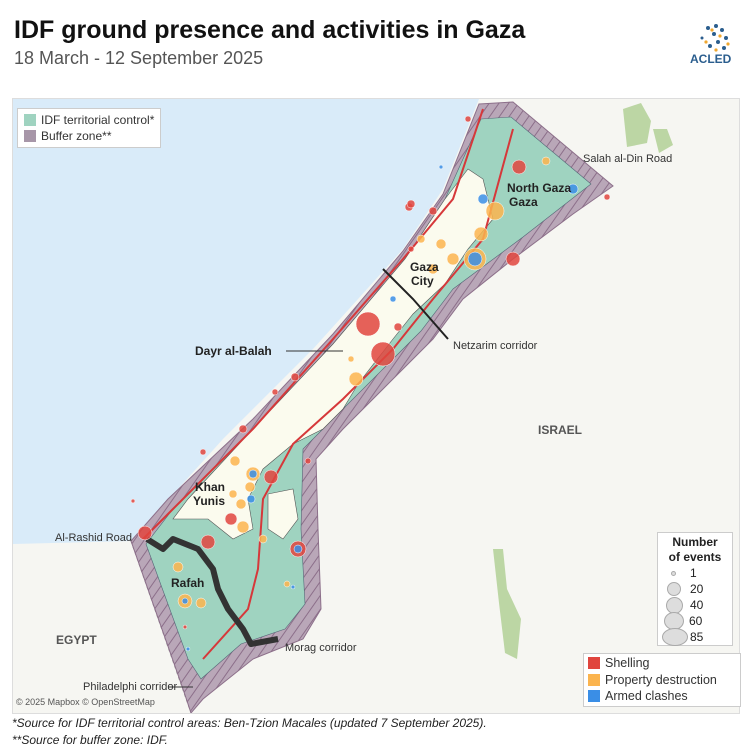 The height and width of the screenshot is (750, 750). I want to click on buffer-swatch, so click(30, 136).